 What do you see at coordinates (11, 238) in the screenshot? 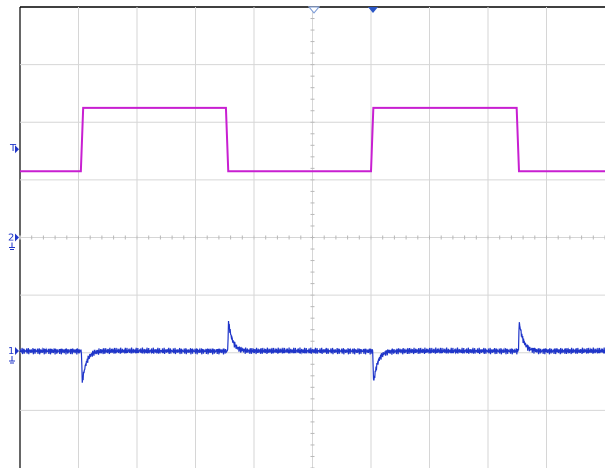
I see `channel-2-marker-label: 2` at bounding box center [11, 238].